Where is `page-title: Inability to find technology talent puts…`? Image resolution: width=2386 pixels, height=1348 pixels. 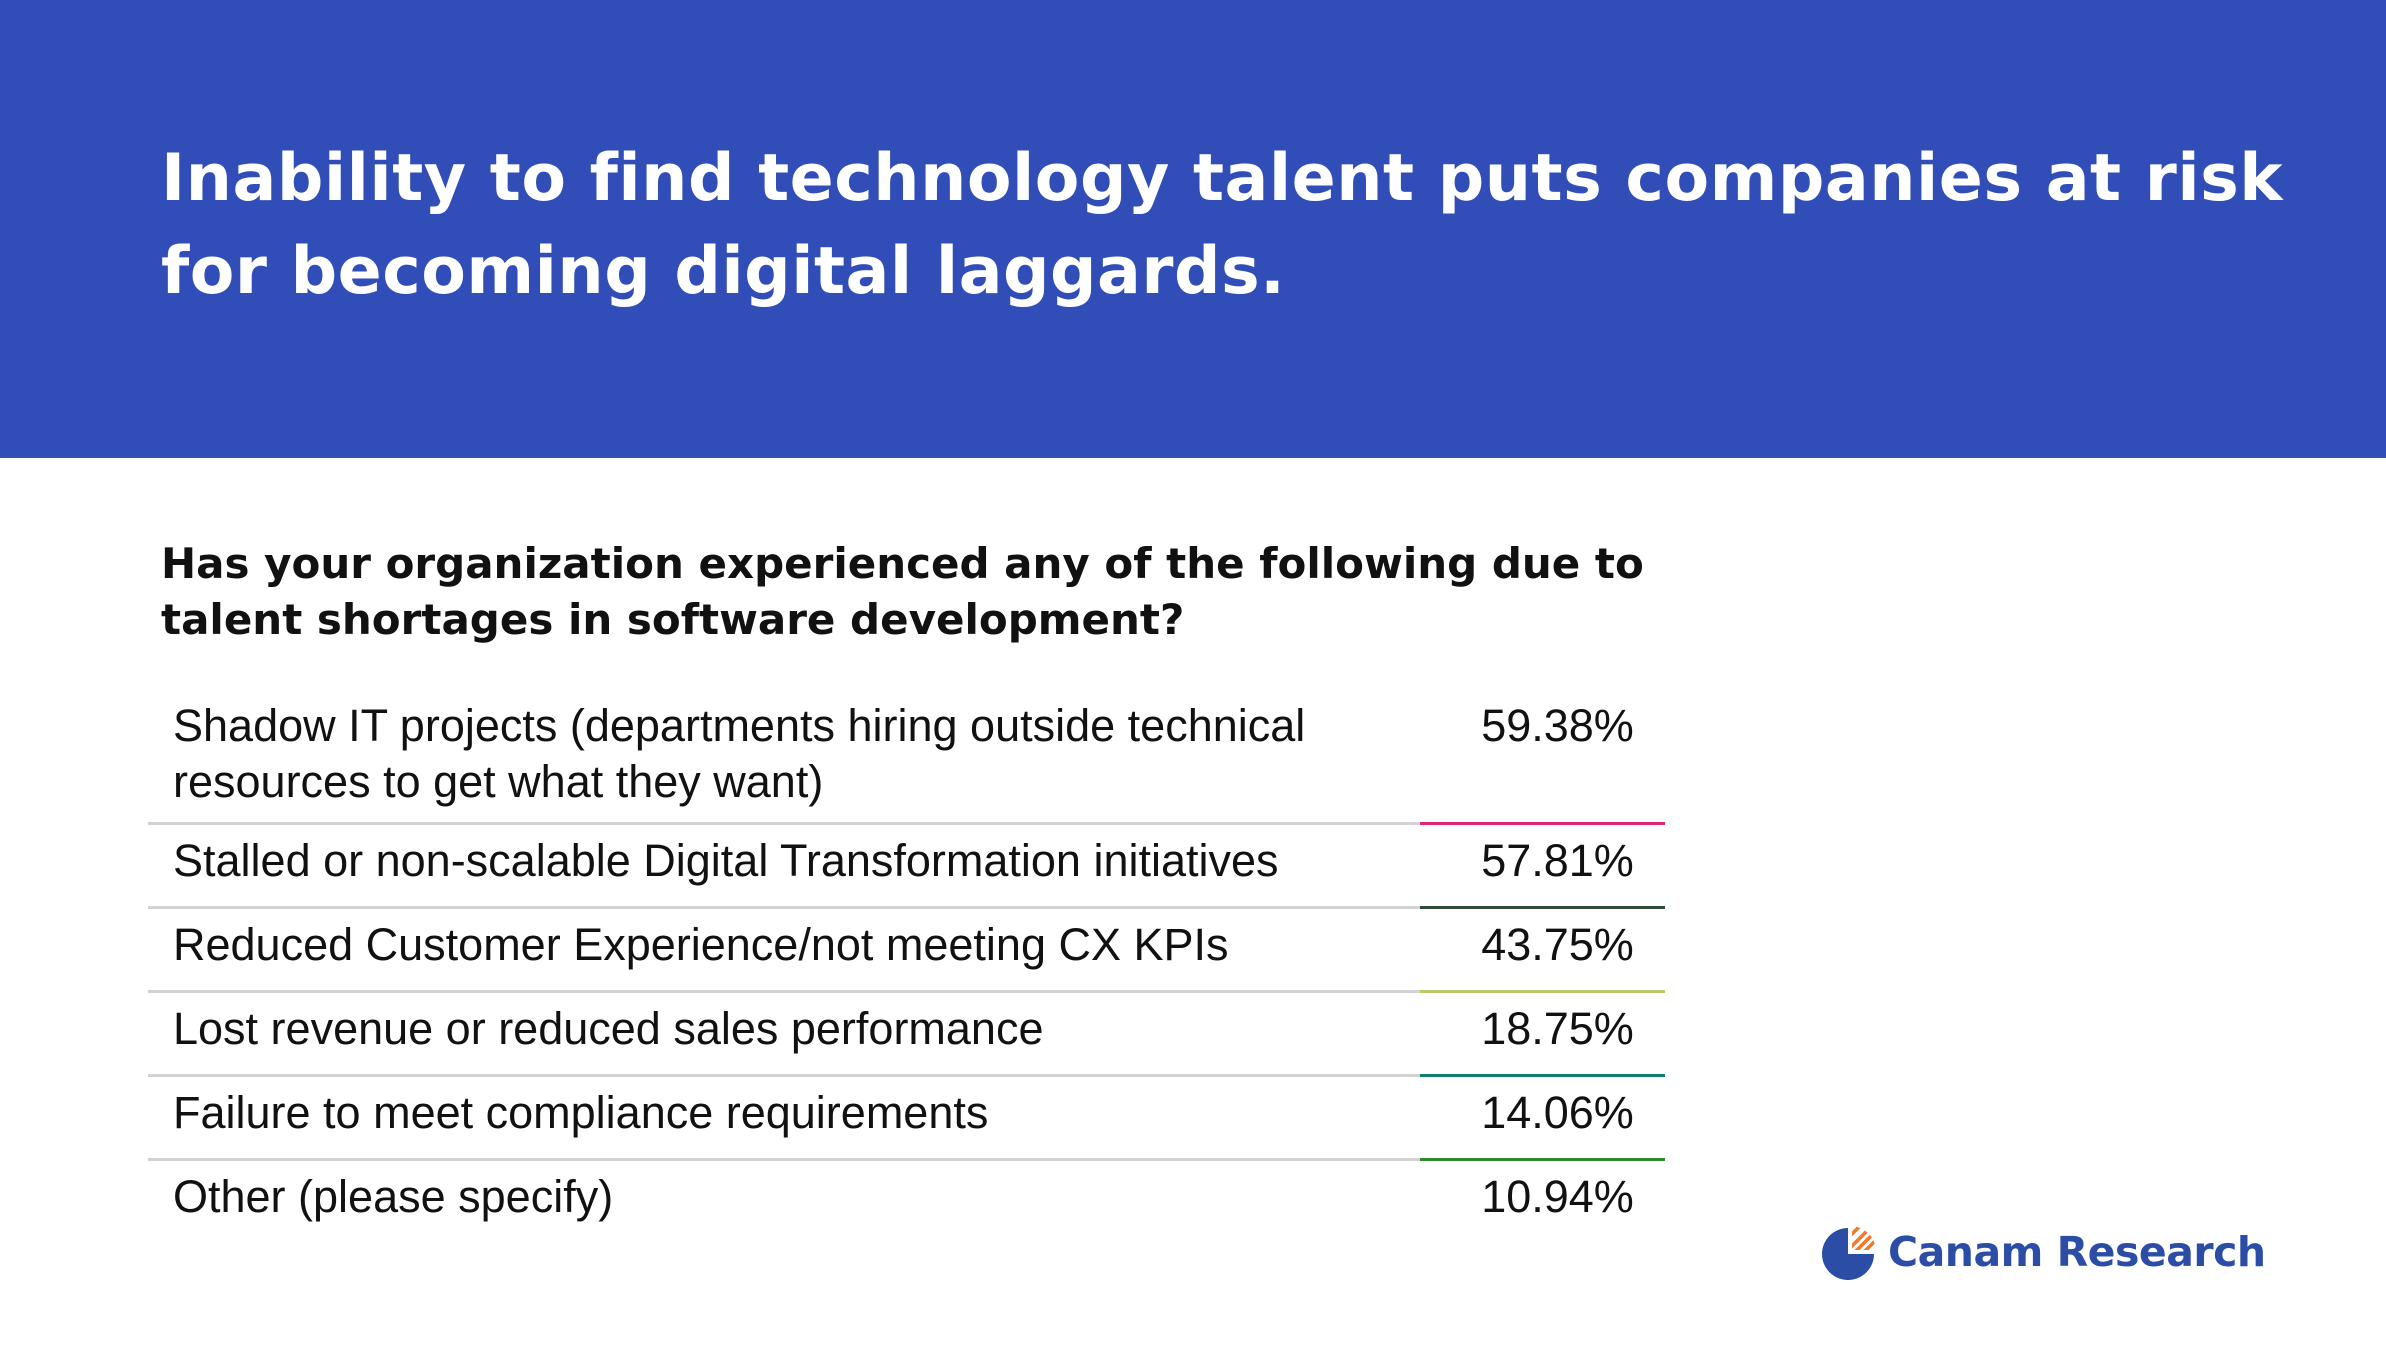
page-title: Inability to find technology talent puts… is located at coordinates (1222, 225).